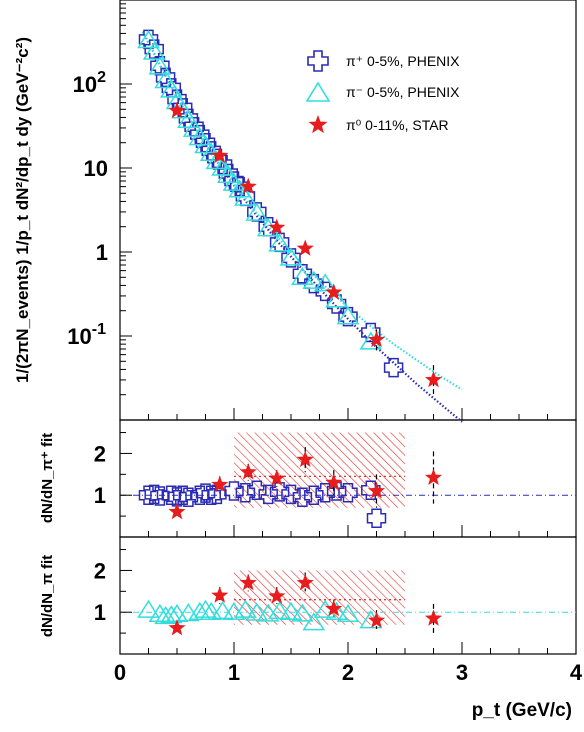 The height and width of the screenshot is (732, 584). I want to click on legend-label-pi-zero: π⁰ 0-11%, STAR, so click(397, 125).